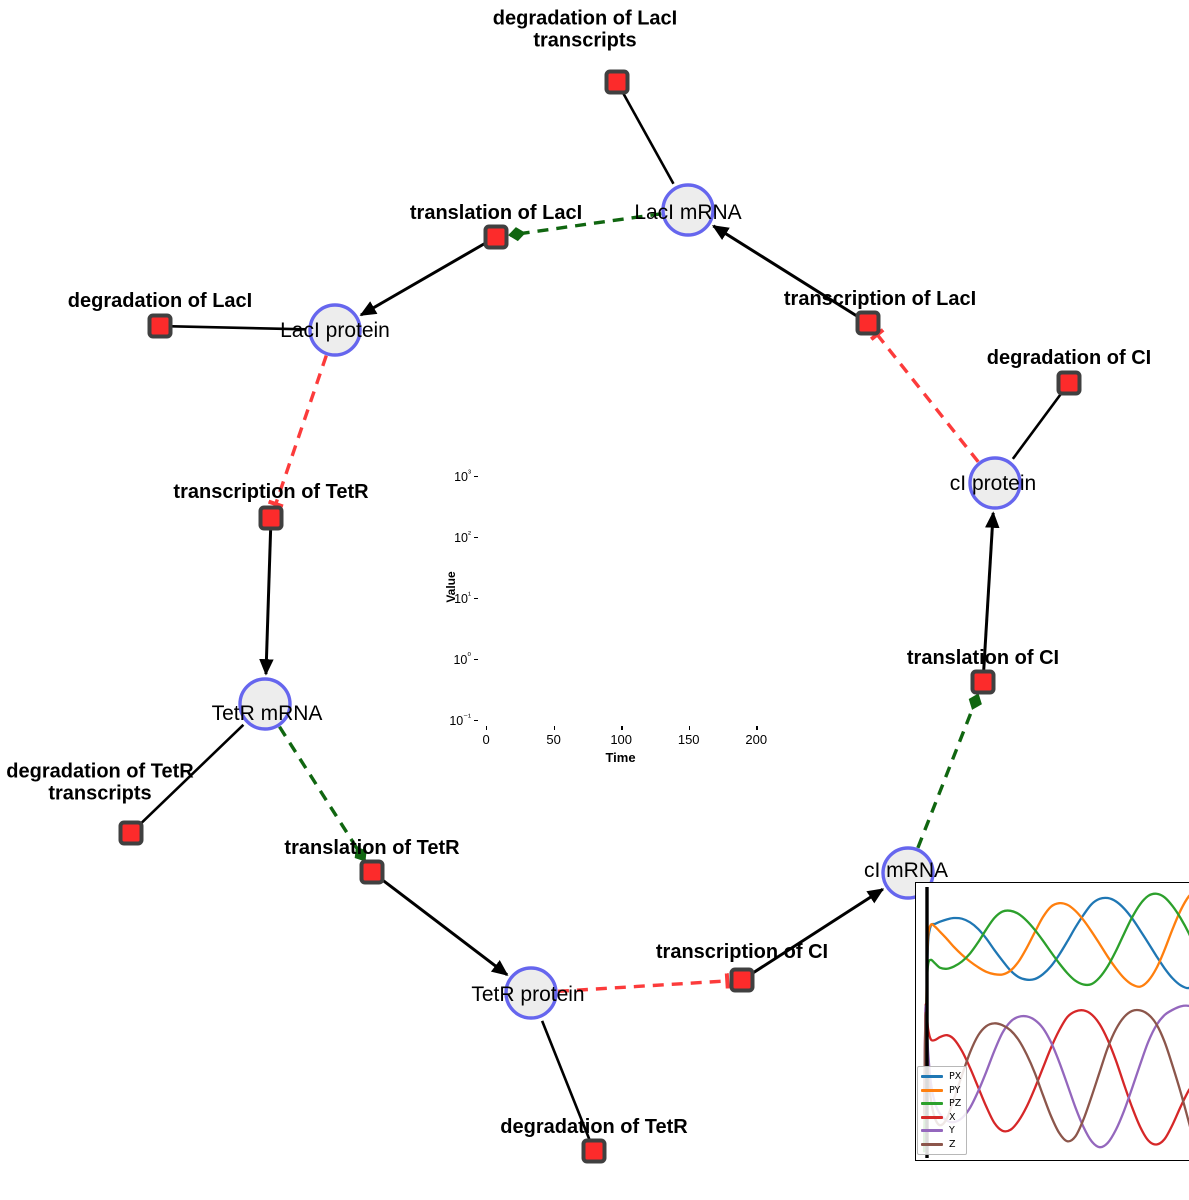 Image resolution: width=1189 pixels, height=1200 pixels. Describe the element at coordinates (271, 518) in the screenshot. I see `reaction-node-transcription_of_tetr` at that location.